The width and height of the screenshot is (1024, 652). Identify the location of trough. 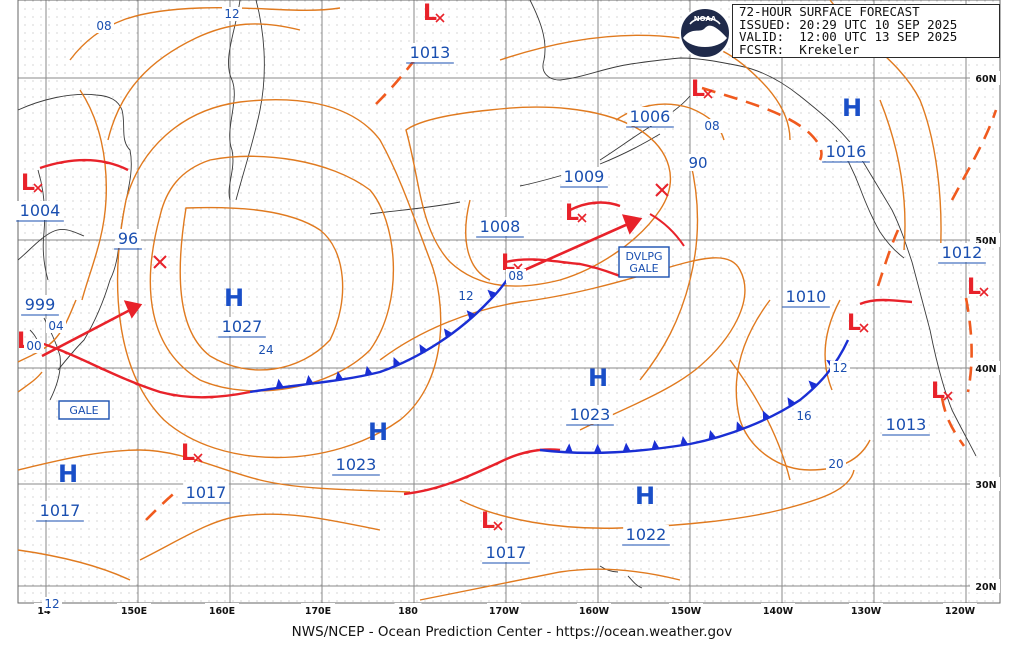
(396, 81).